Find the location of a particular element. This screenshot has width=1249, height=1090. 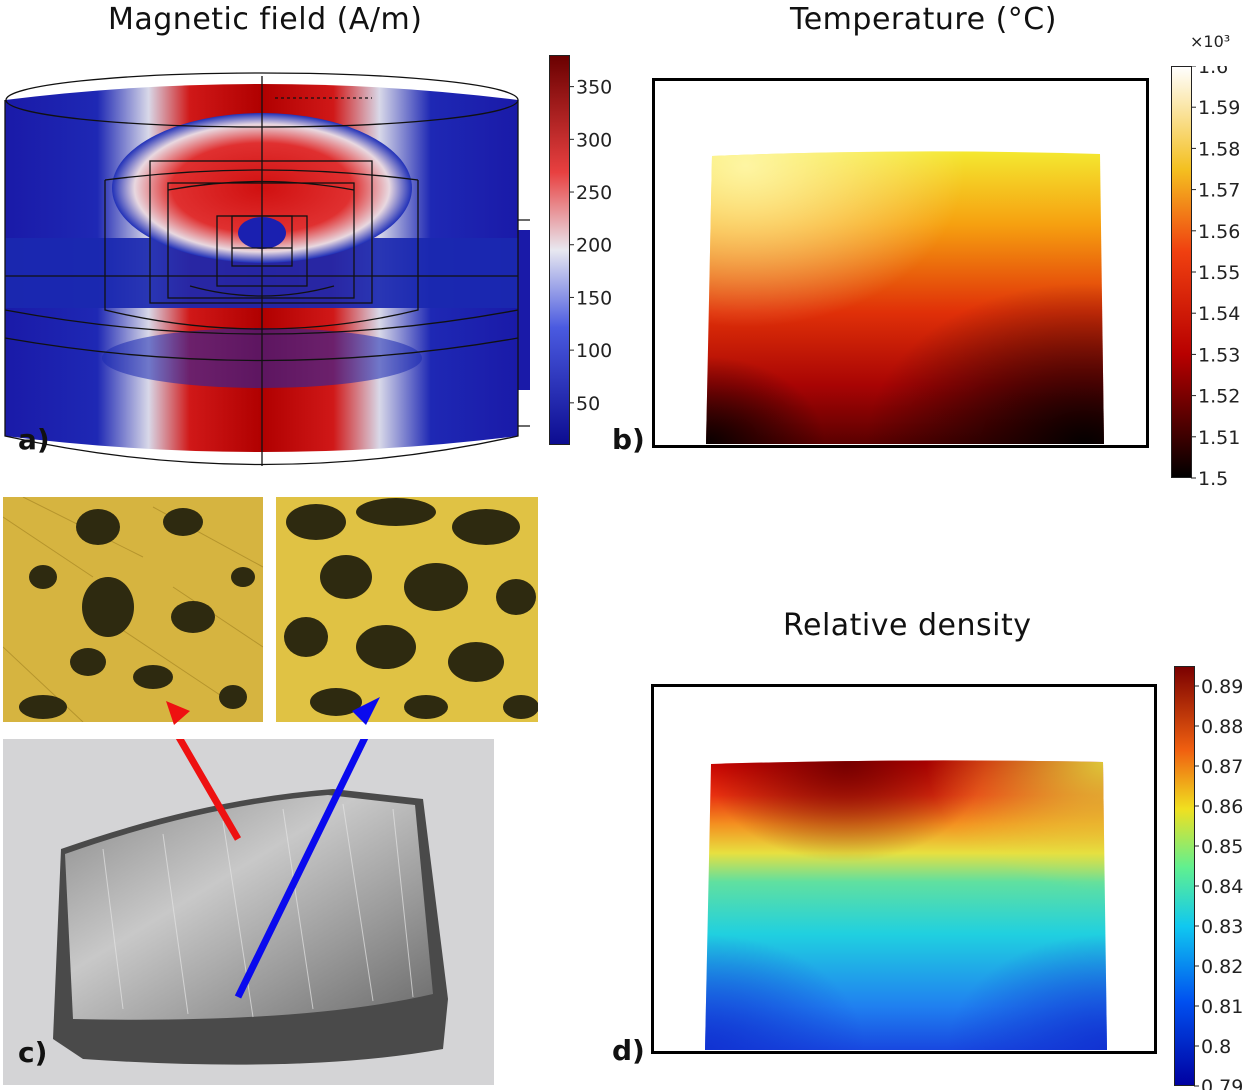

magnetic-field-tick-label: 150 is located at coordinates (594, 298).